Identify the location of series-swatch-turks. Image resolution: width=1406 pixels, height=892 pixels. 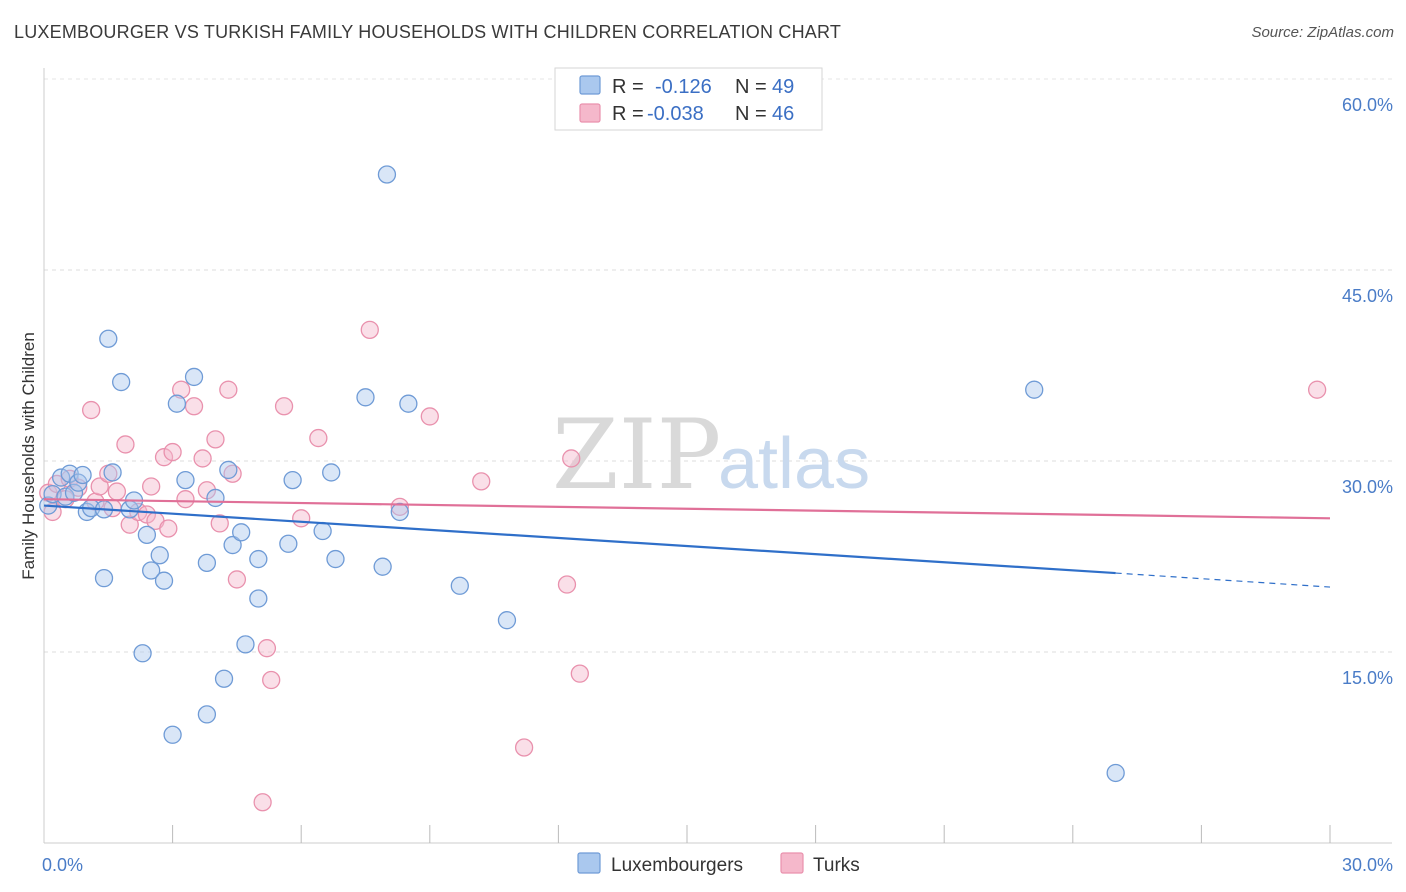
(792, 863).